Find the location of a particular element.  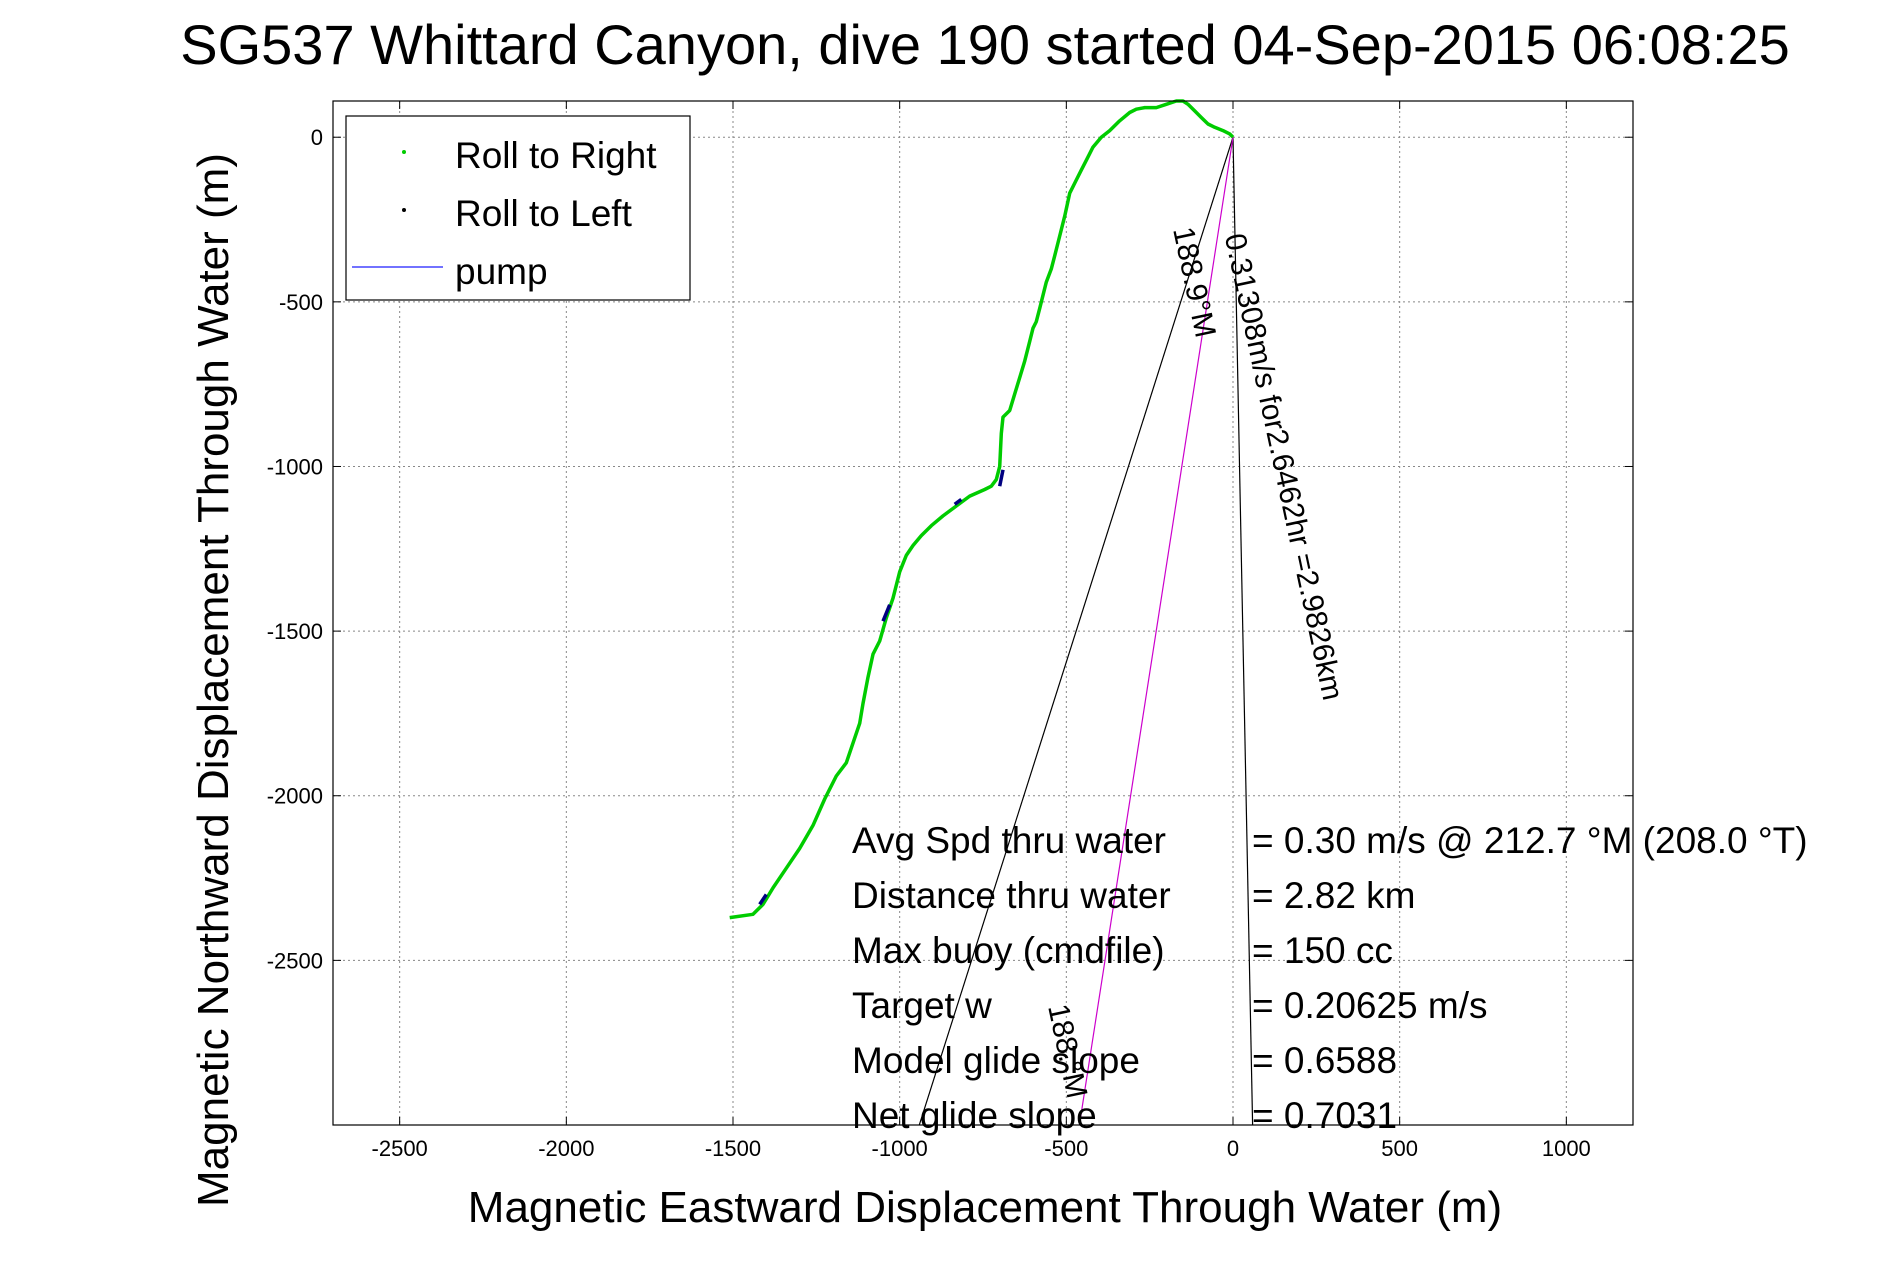

summary-label-avg-speed: Avg Spd thru water is located at coordinates (1009, 840).